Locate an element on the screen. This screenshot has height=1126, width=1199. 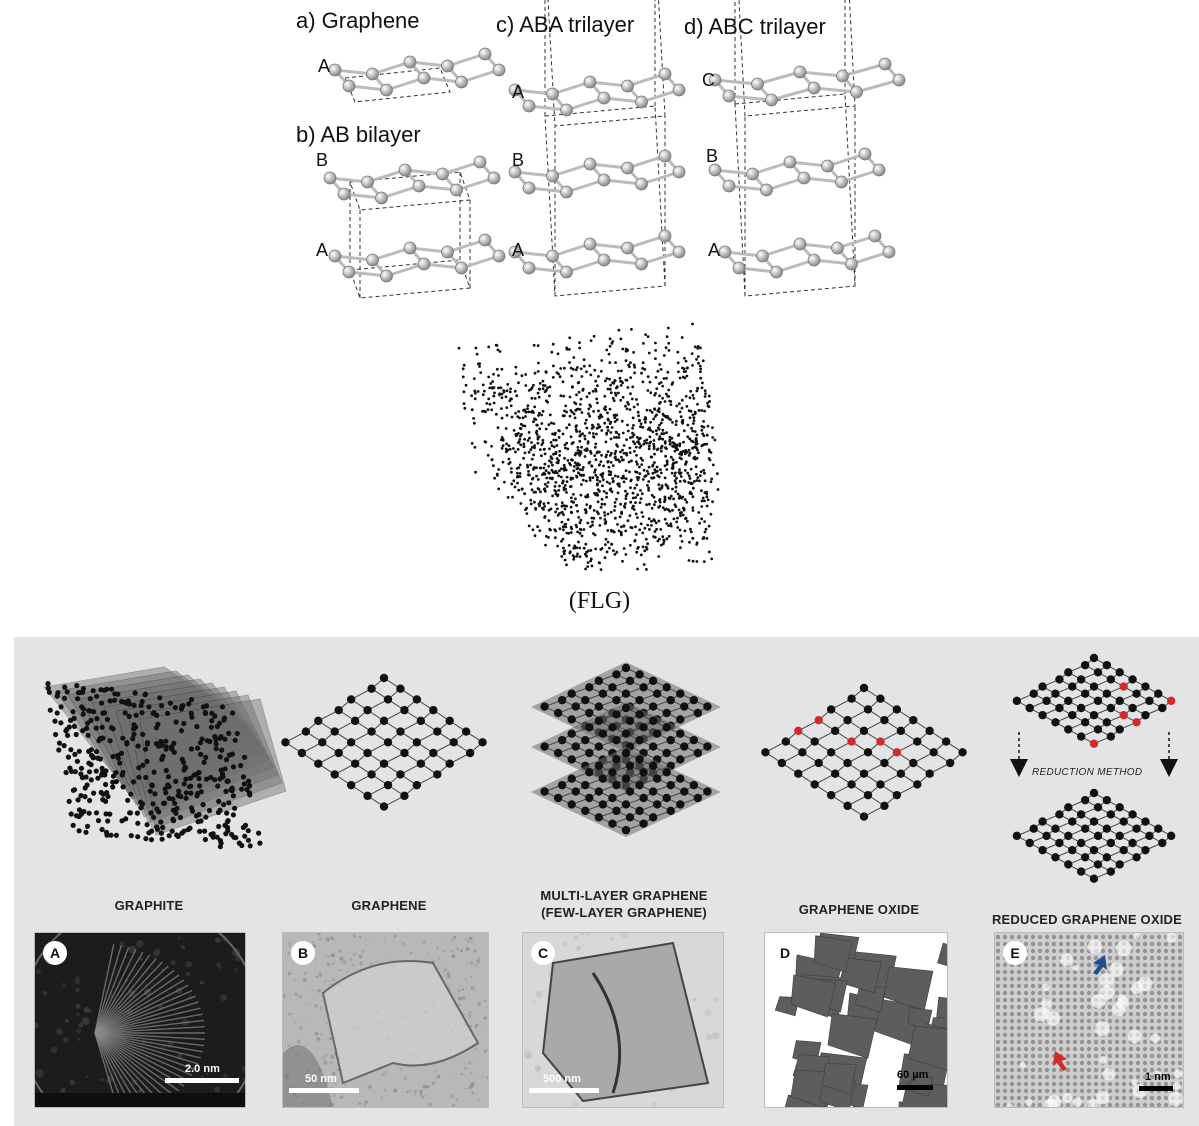
micrograph-graphene-oxide: D 60 µm is located at coordinates (856, 1020).